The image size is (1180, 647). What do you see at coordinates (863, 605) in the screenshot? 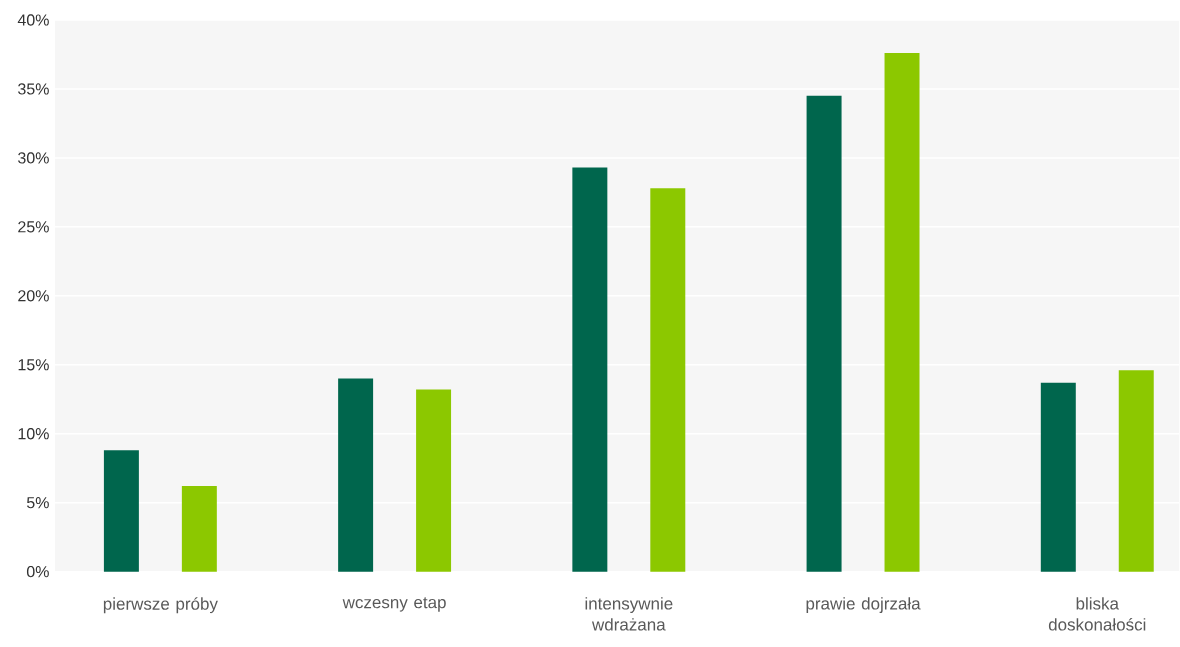
I see `x-tick-label: prawie dojrzała` at bounding box center [863, 605].